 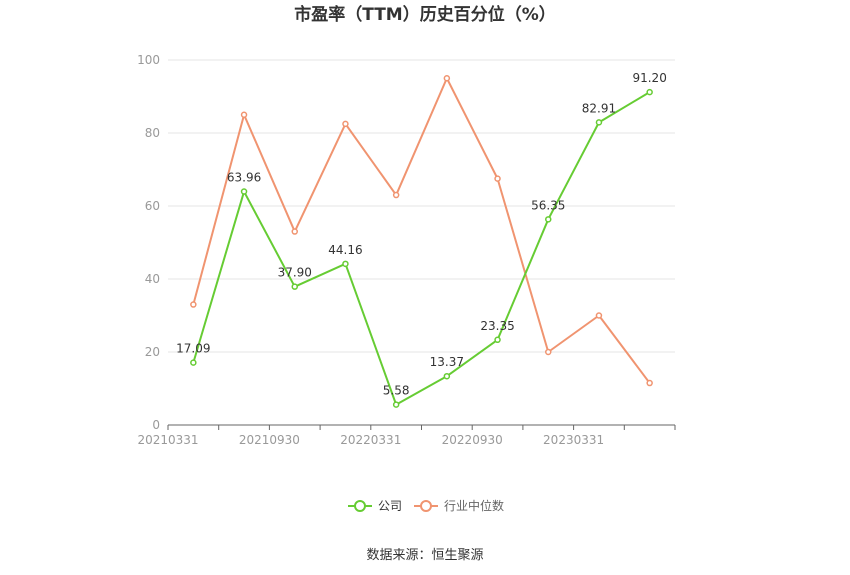 What do you see at coordinates (148, 242) in the screenshot?
I see `y-axis: 0 20 40 60 80 100` at bounding box center [148, 242].